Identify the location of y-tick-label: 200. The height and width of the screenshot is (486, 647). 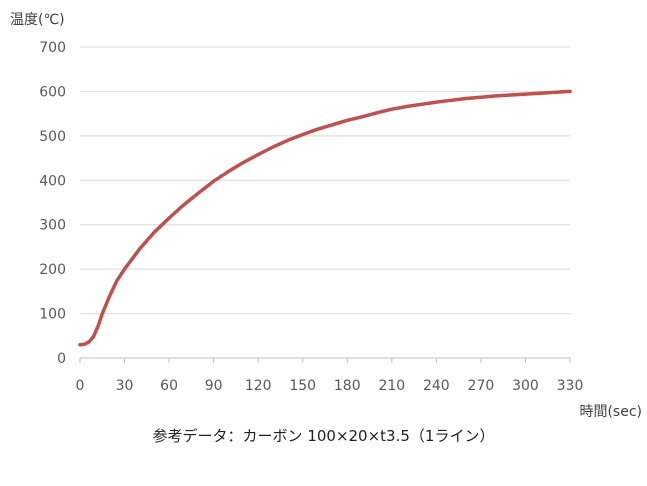
(52, 270).